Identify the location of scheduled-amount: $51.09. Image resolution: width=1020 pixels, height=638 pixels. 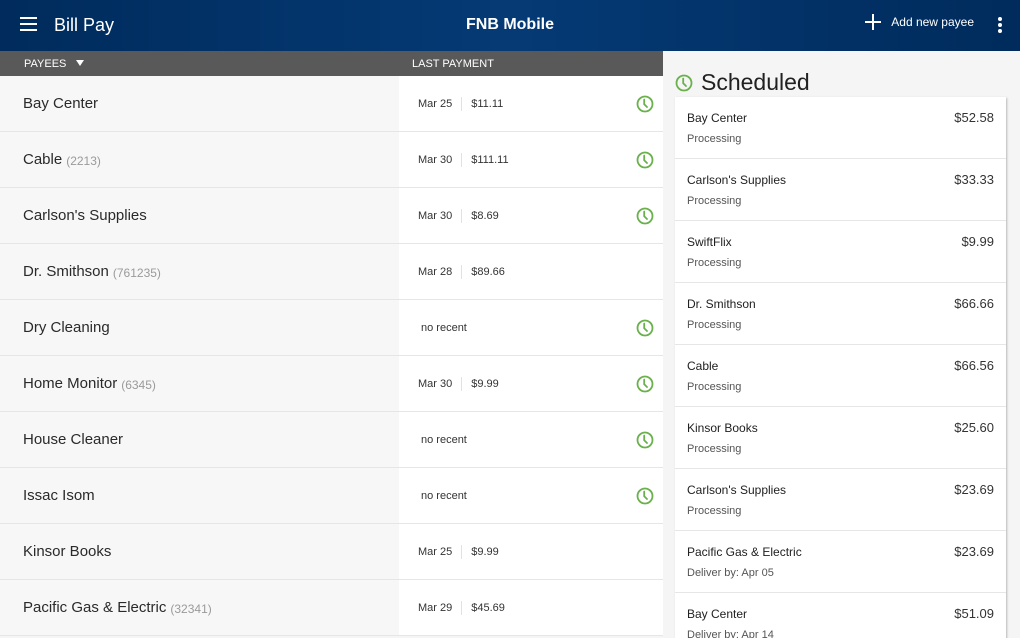
(974, 613).